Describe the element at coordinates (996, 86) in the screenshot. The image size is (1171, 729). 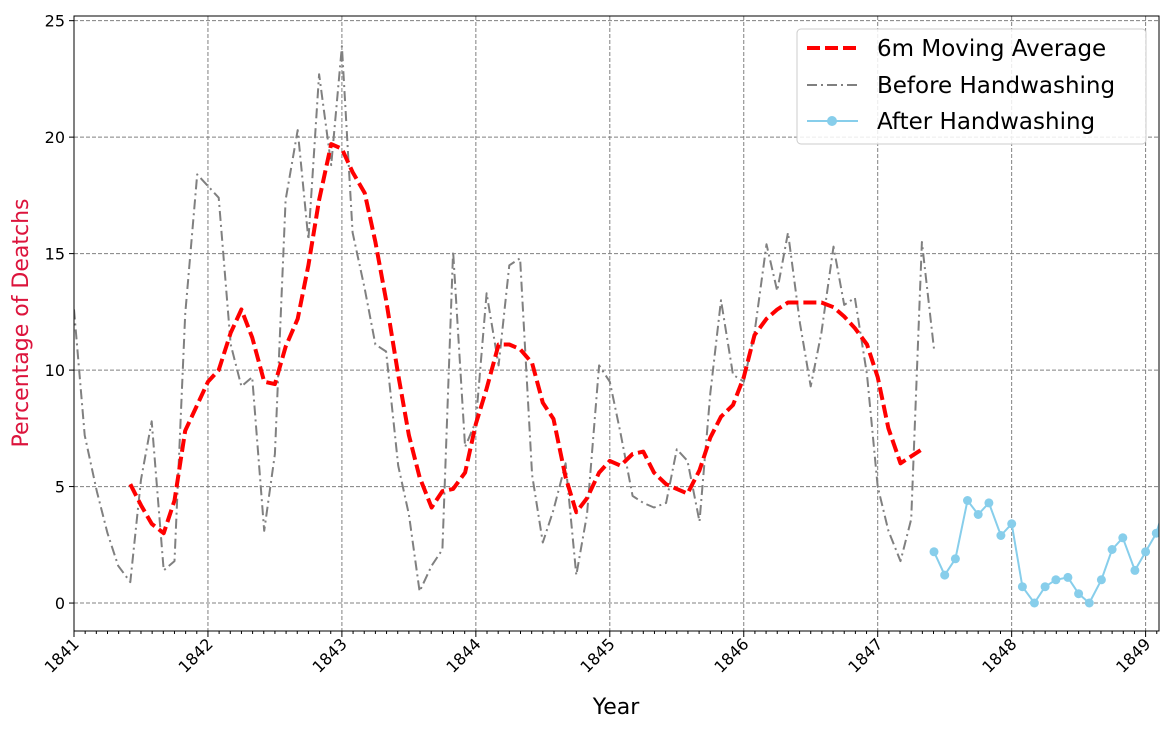
I see `legend-label-before-handwashing: Before Handwashing` at that location.